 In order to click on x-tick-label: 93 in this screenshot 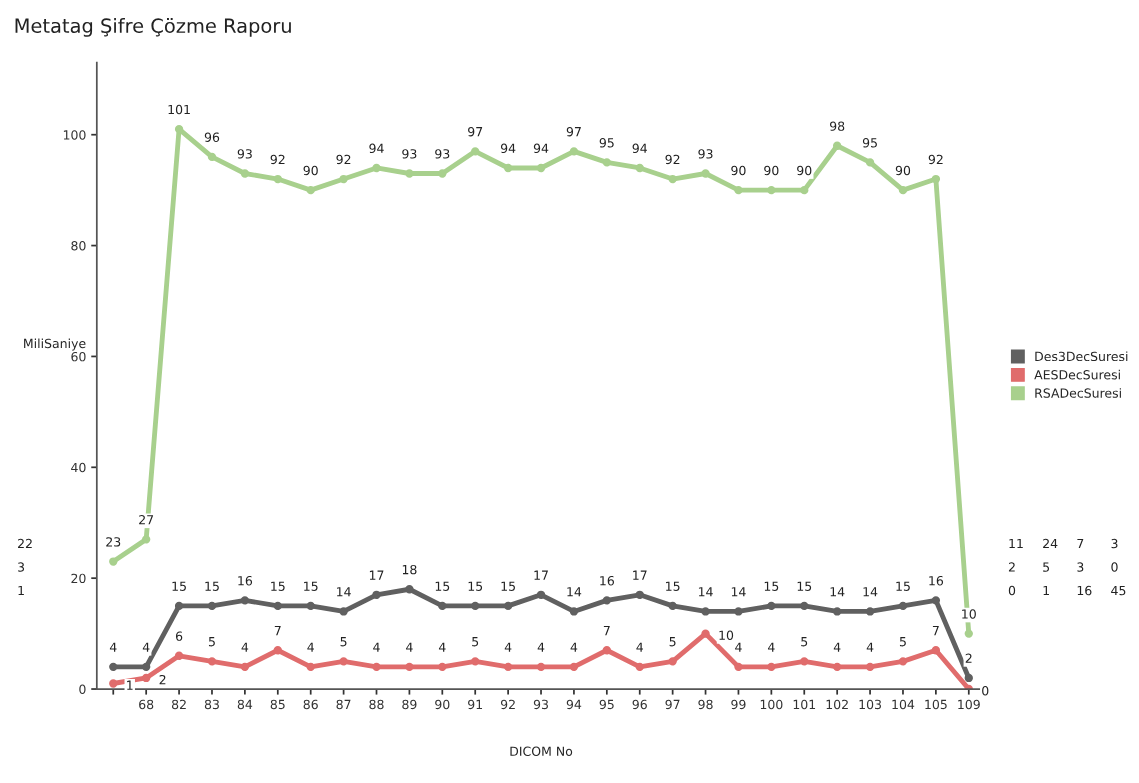, I will do `click(540, 704)`.